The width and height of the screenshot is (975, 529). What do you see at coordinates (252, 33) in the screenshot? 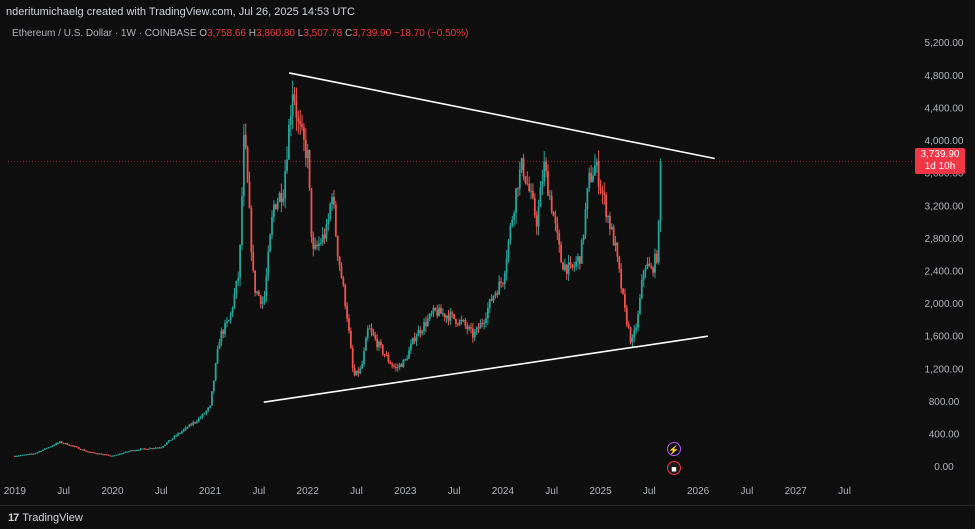
I see `high-label: H` at bounding box center [252, 33].